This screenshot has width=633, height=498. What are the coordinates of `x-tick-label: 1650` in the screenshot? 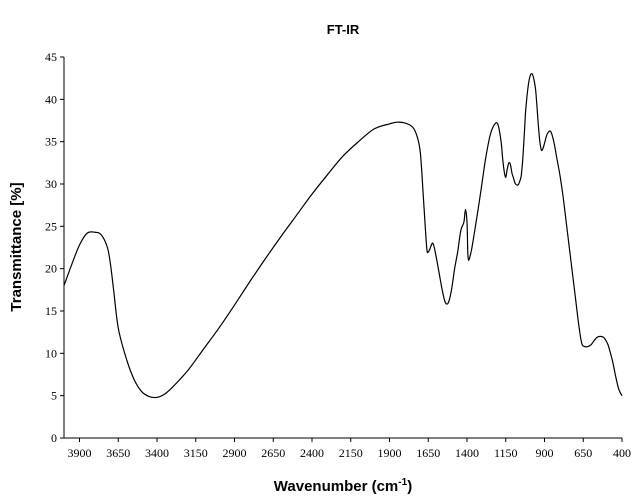 It's located at (428, 453).